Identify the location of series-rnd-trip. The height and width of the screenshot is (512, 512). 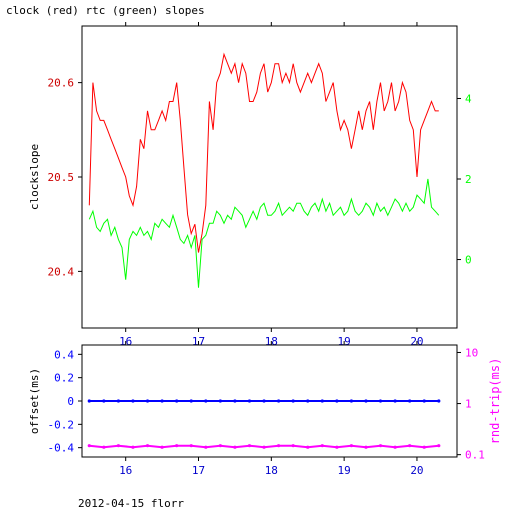
(264, 446).